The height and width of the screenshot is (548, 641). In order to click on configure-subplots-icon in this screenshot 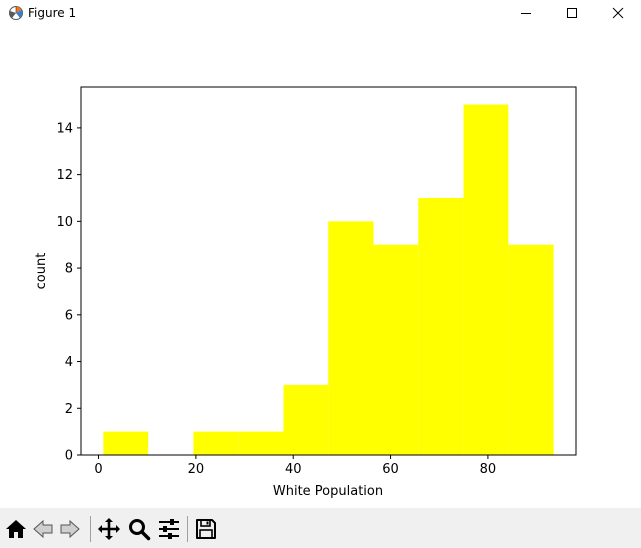, I will do `click(169, 529)`.